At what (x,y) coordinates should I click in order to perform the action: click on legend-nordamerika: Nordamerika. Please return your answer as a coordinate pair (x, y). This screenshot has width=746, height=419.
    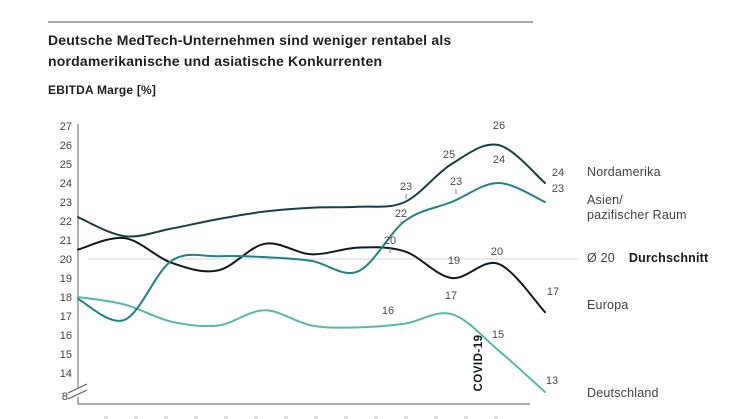
    Looking at the image, I should click on (624, 172).